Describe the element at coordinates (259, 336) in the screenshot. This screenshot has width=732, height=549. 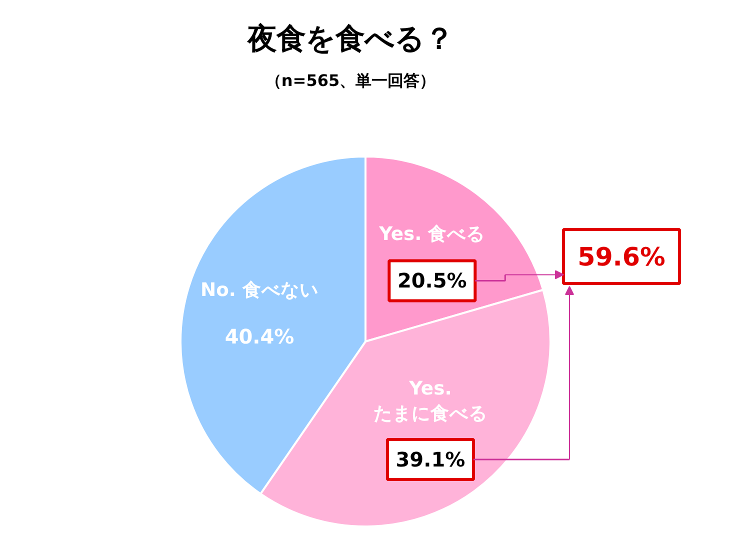
I see `data-label: 40.4%` at that location.